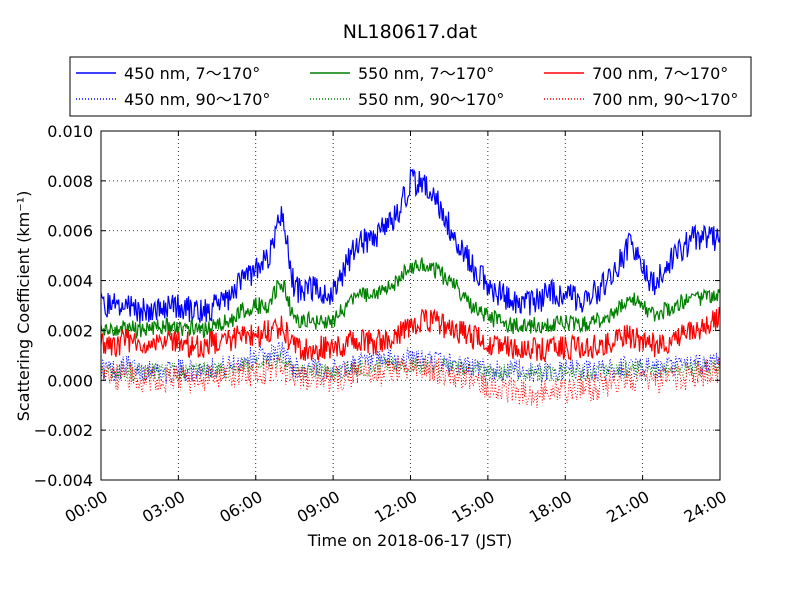 This screenshot has height=600, width=800. Describe the element at coordinates (70, 281) in the screenshot. I see `y-tick-label: 0.004` at that location.